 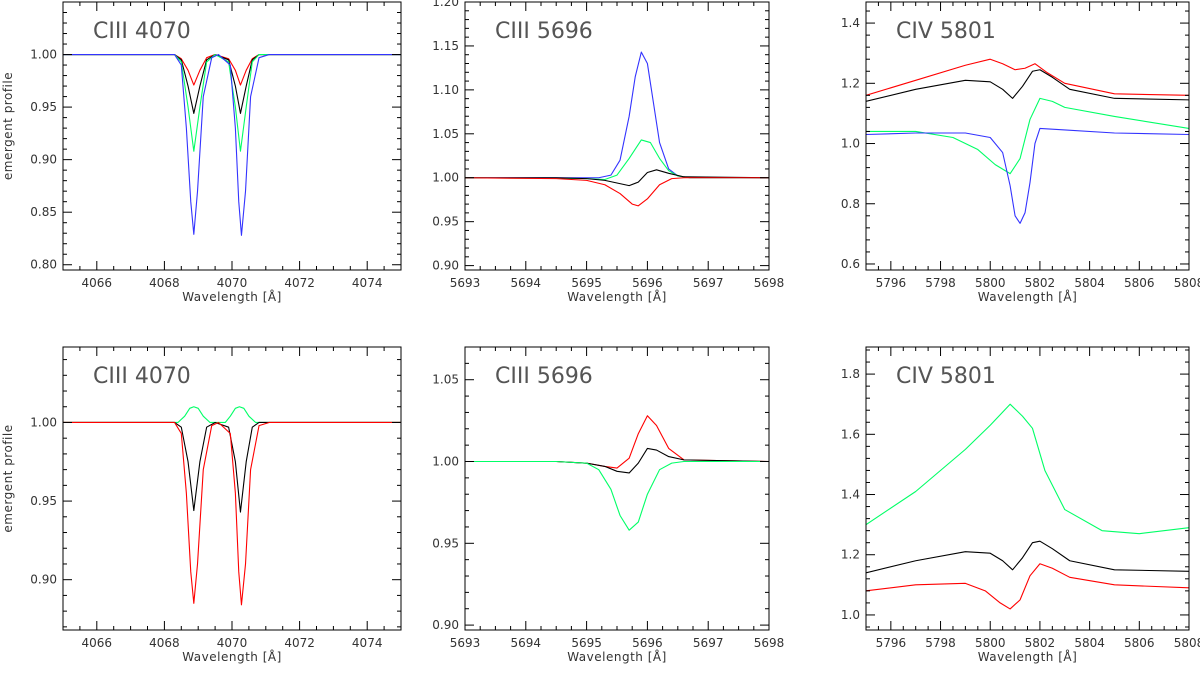 I want to click on x-tick-label: 5693, so click(x=465, y=643).